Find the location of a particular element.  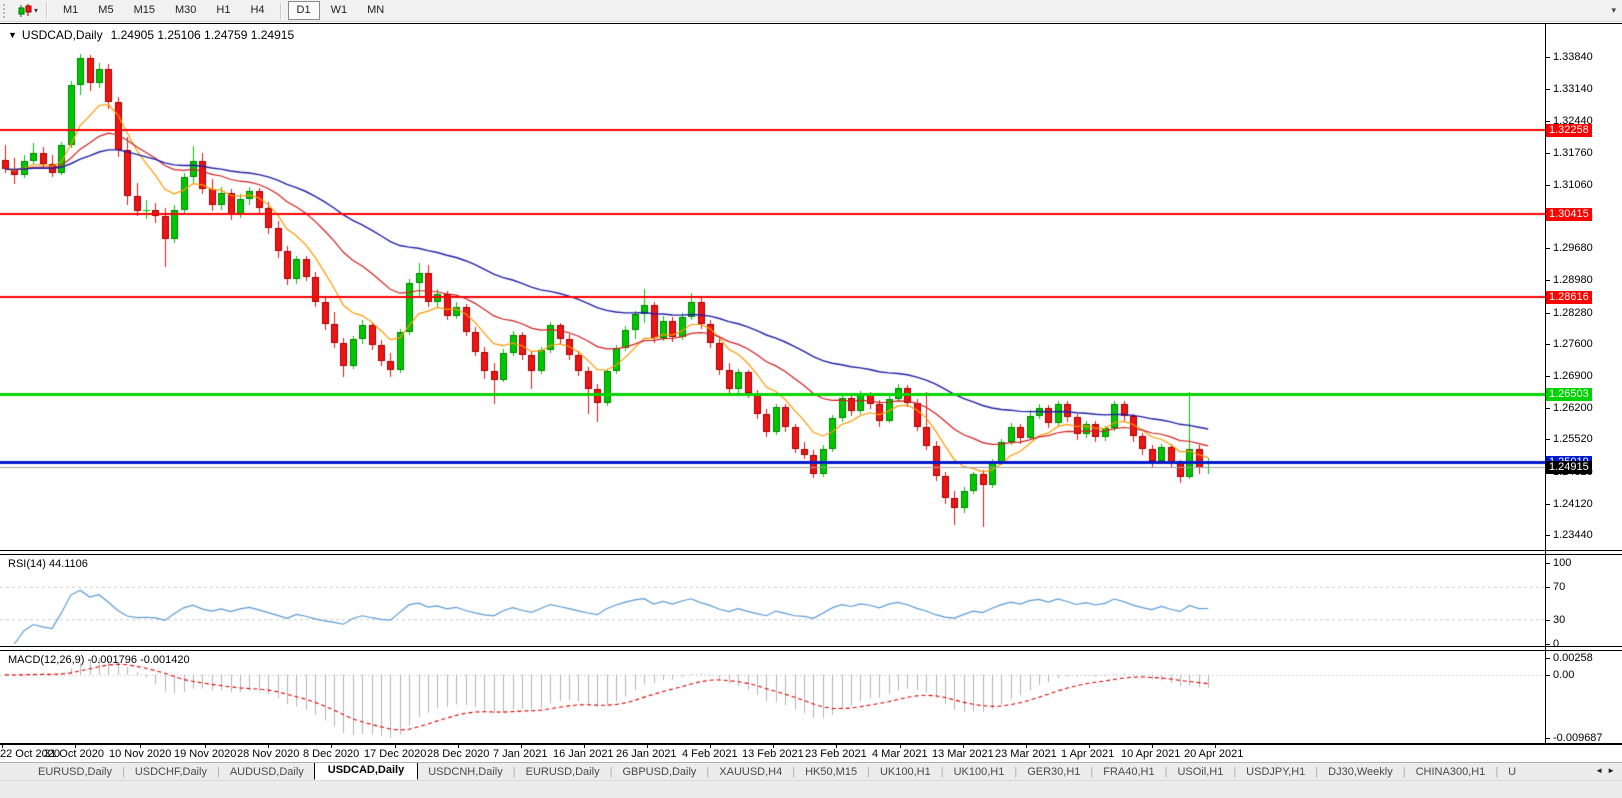

tab-gbpusd-daily: GBPUSD,Daily is located at coordinates (659, 771).